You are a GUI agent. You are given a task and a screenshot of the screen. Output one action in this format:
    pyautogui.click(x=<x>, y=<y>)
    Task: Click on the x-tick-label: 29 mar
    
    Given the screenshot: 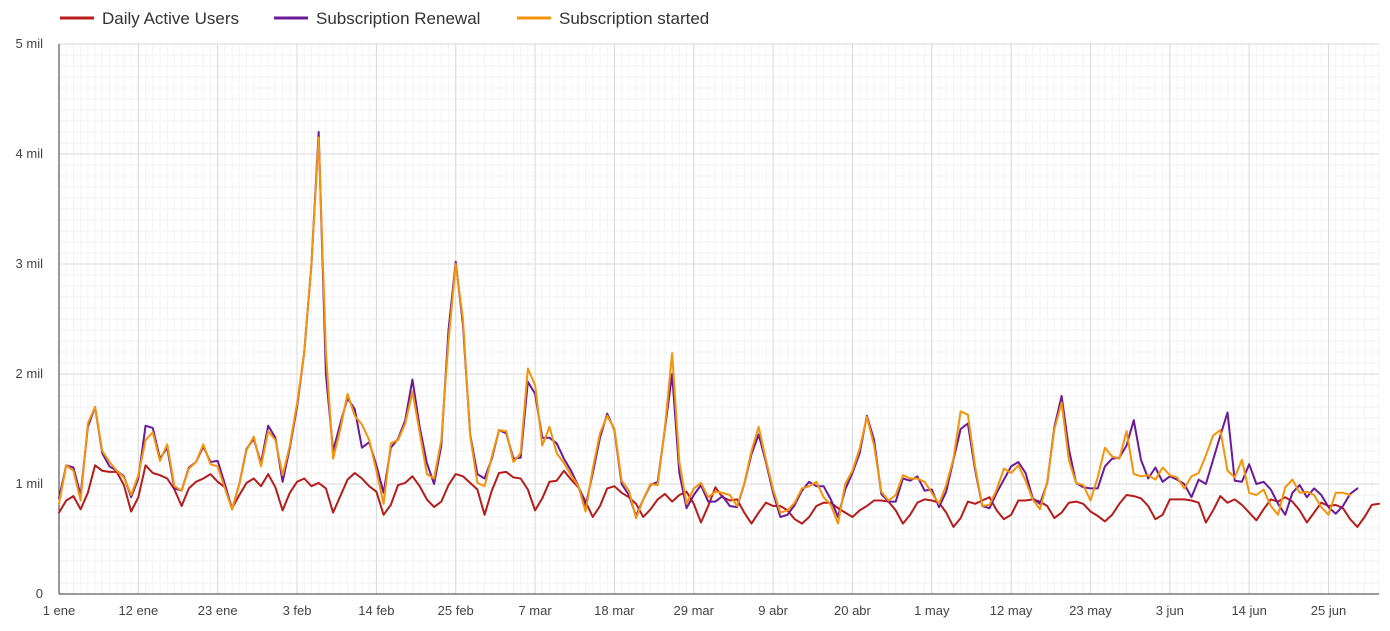 What is the action you would take?
    pyautogui.click(x=694, y=610)
    